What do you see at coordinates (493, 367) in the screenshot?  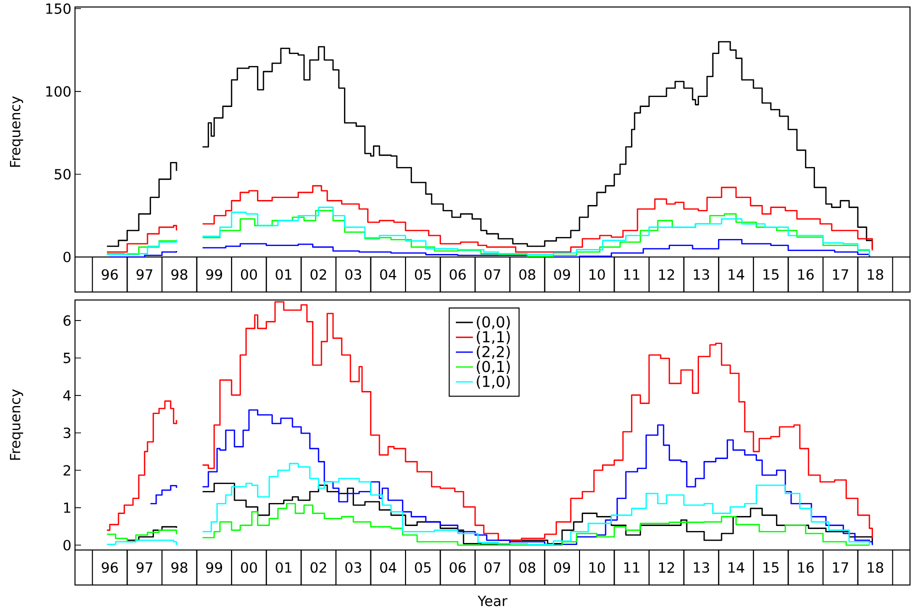 I see `legend-label: (0,1)` at bounding box center [493, 367].